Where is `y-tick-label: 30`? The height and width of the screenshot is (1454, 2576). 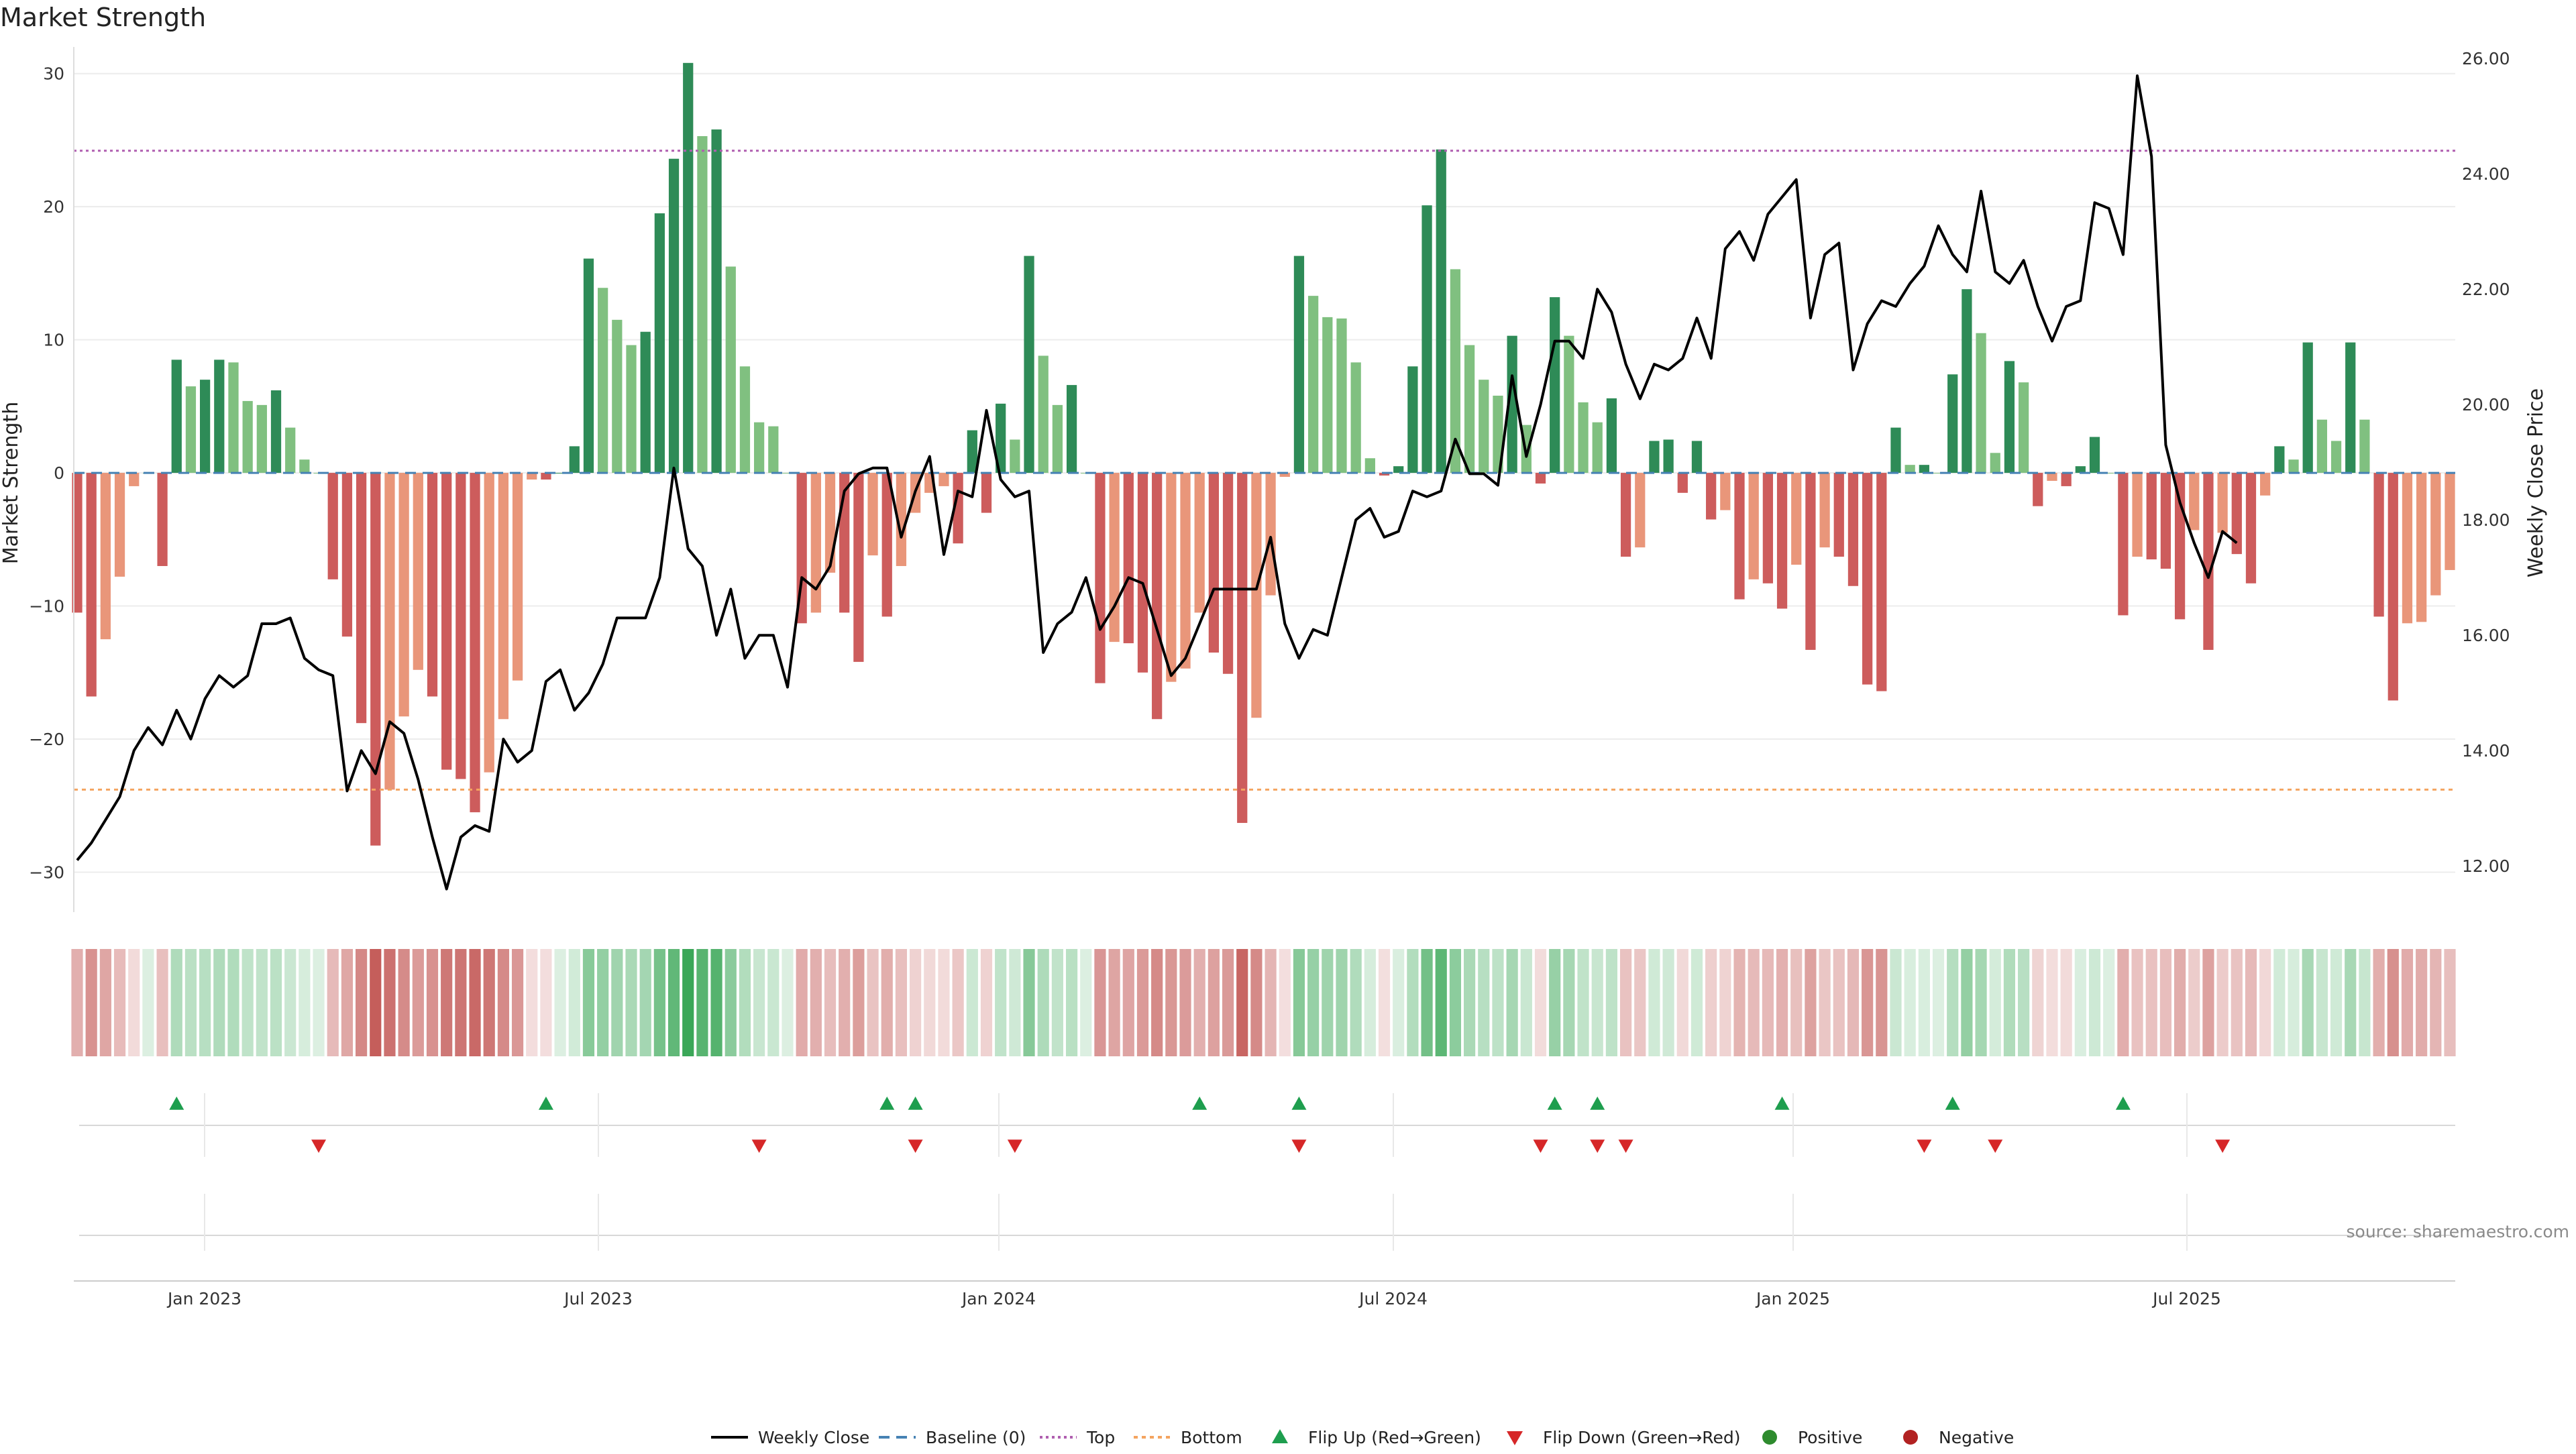
y-tick-label: 30 is located at coordinates (53, 74).